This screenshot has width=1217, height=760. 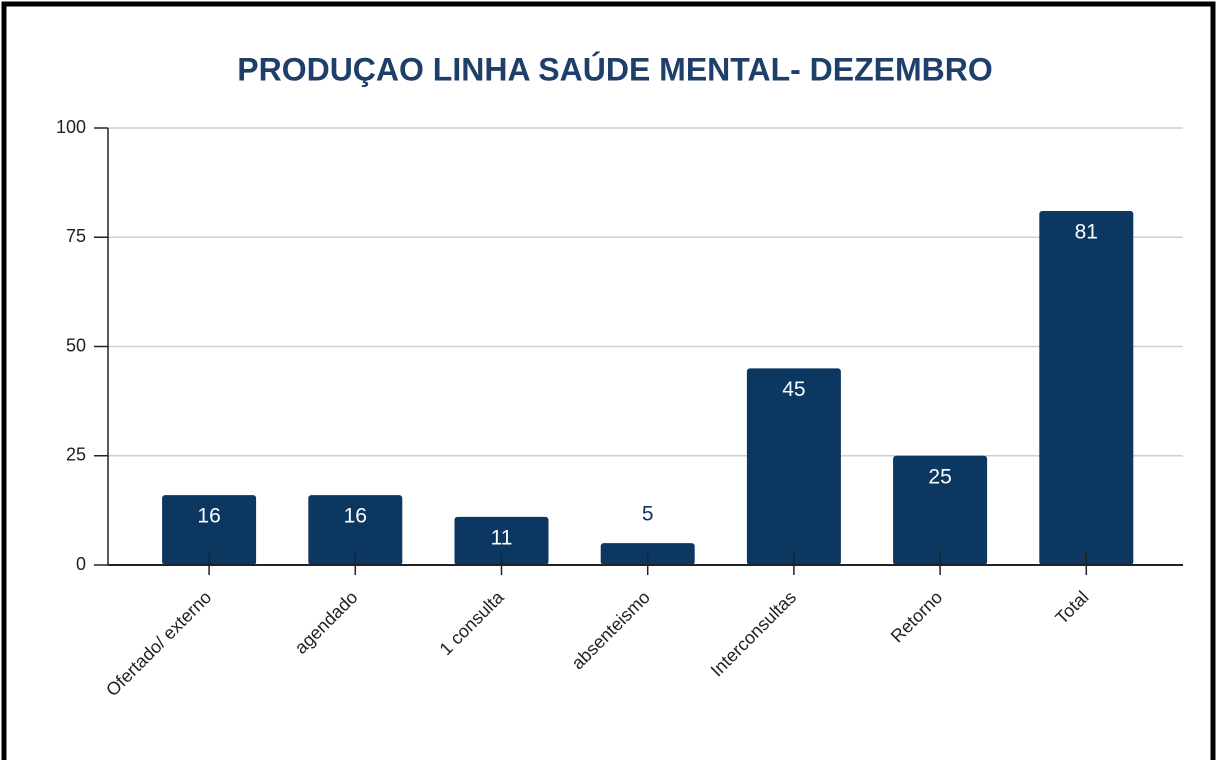 What do you see at coordinates (793, 389) in the screenshot?
I see `data-label: 45` at bounding box center [793, 389].